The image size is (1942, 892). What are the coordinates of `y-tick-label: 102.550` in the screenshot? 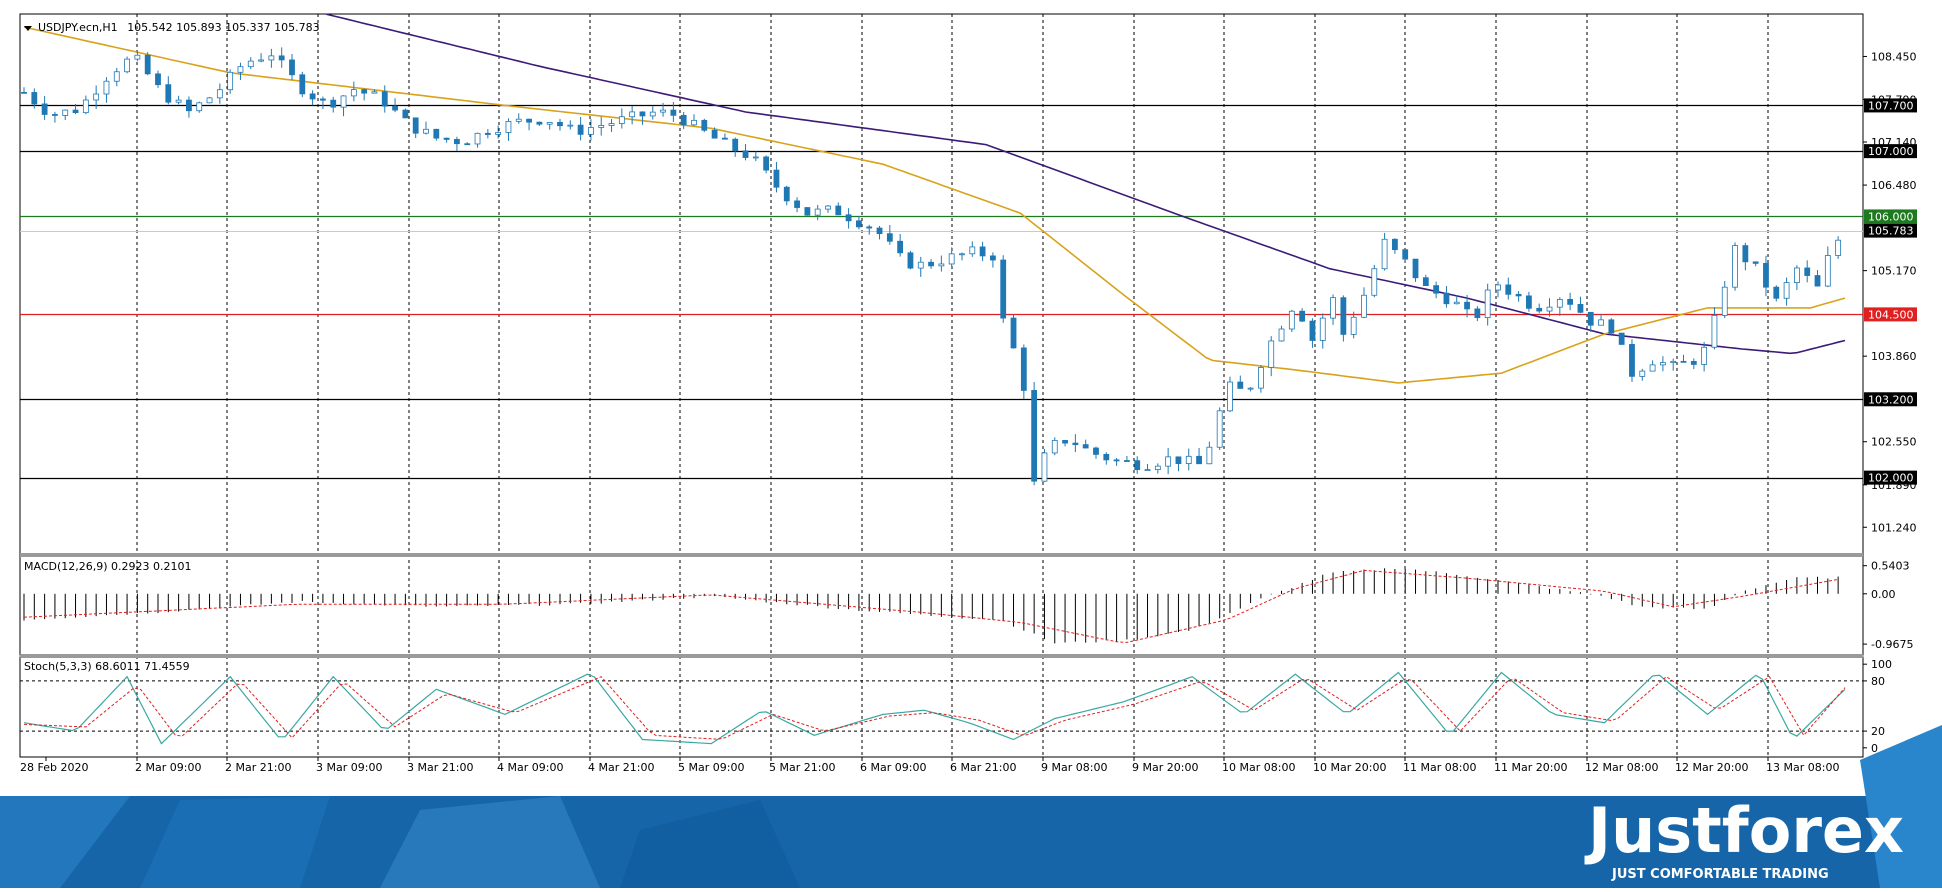 It's located at (1894, 442).